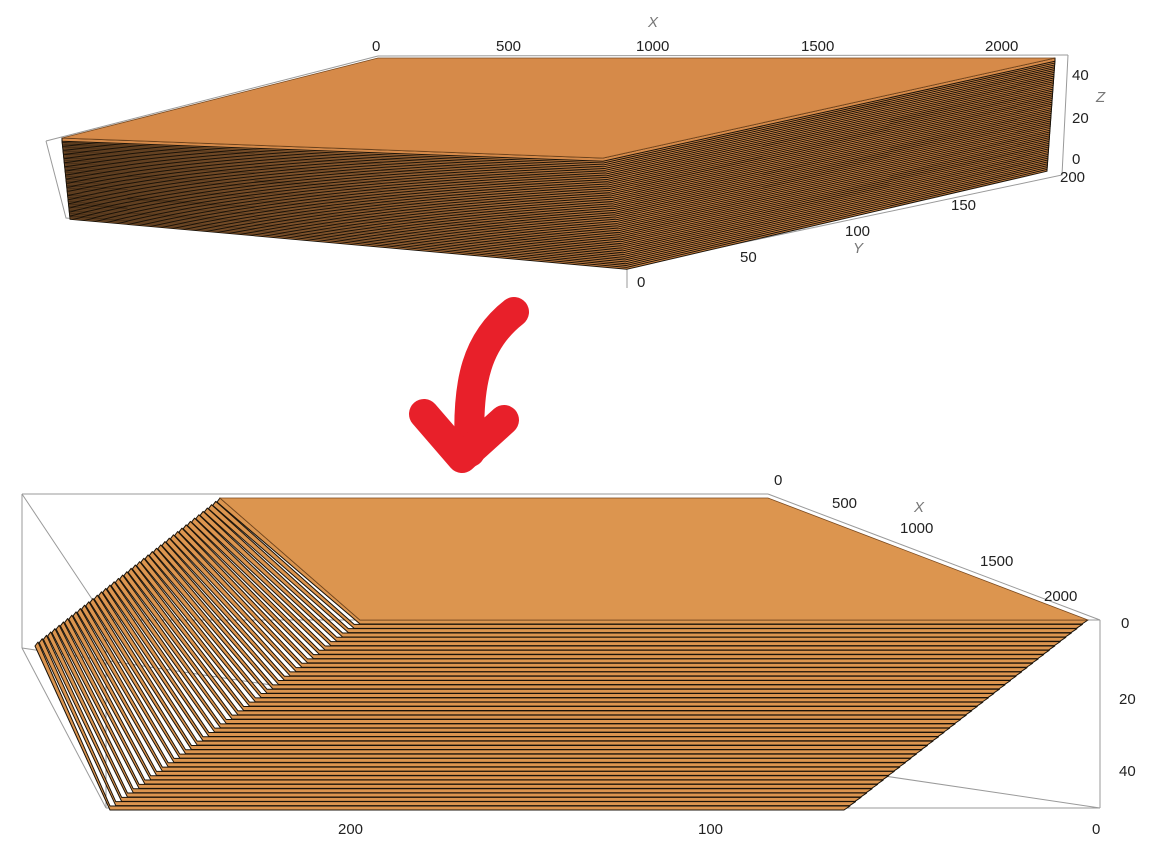 Image resolution: width=1170 pixels, height=851 pixels. Describe the element at coordinates (508, 46) in the screenshot. I see `top-x-tick: 500` at that location.